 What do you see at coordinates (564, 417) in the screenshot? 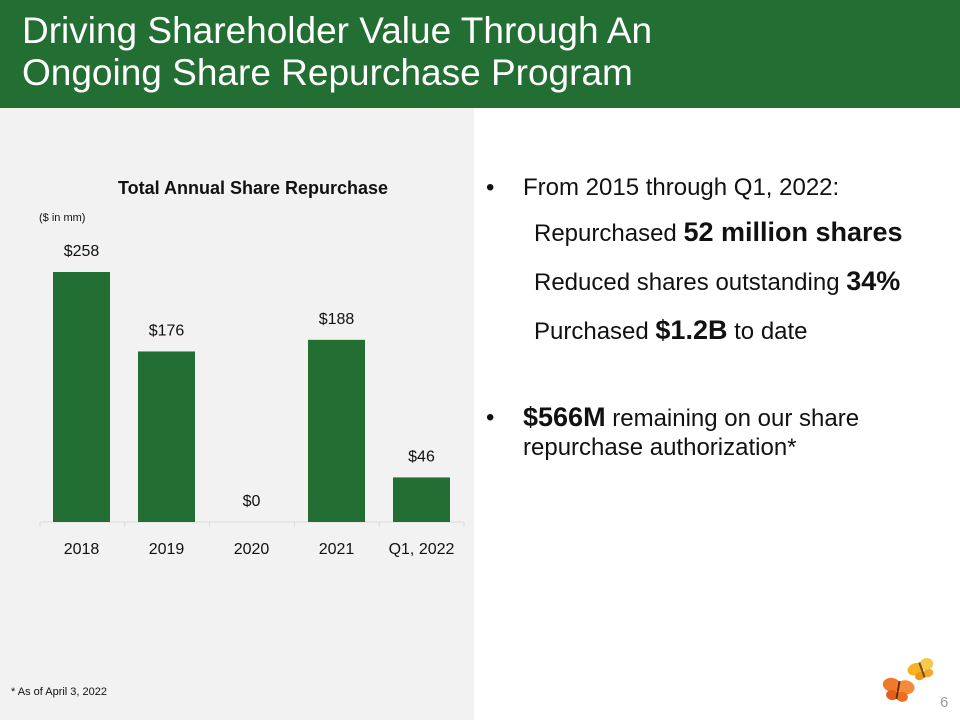
I see `bullet-remaining-bold: $566M` at bounding box center [564, 417].